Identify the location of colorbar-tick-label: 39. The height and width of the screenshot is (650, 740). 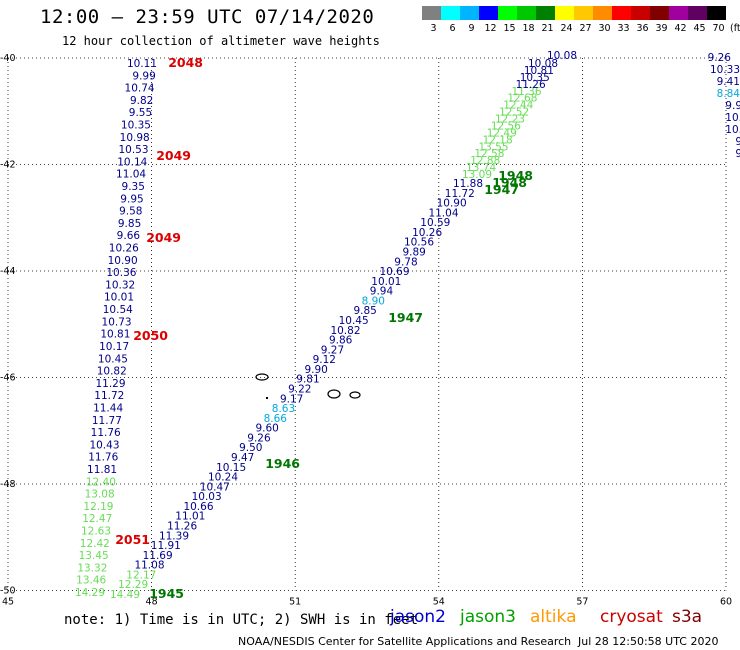
(661, 28).